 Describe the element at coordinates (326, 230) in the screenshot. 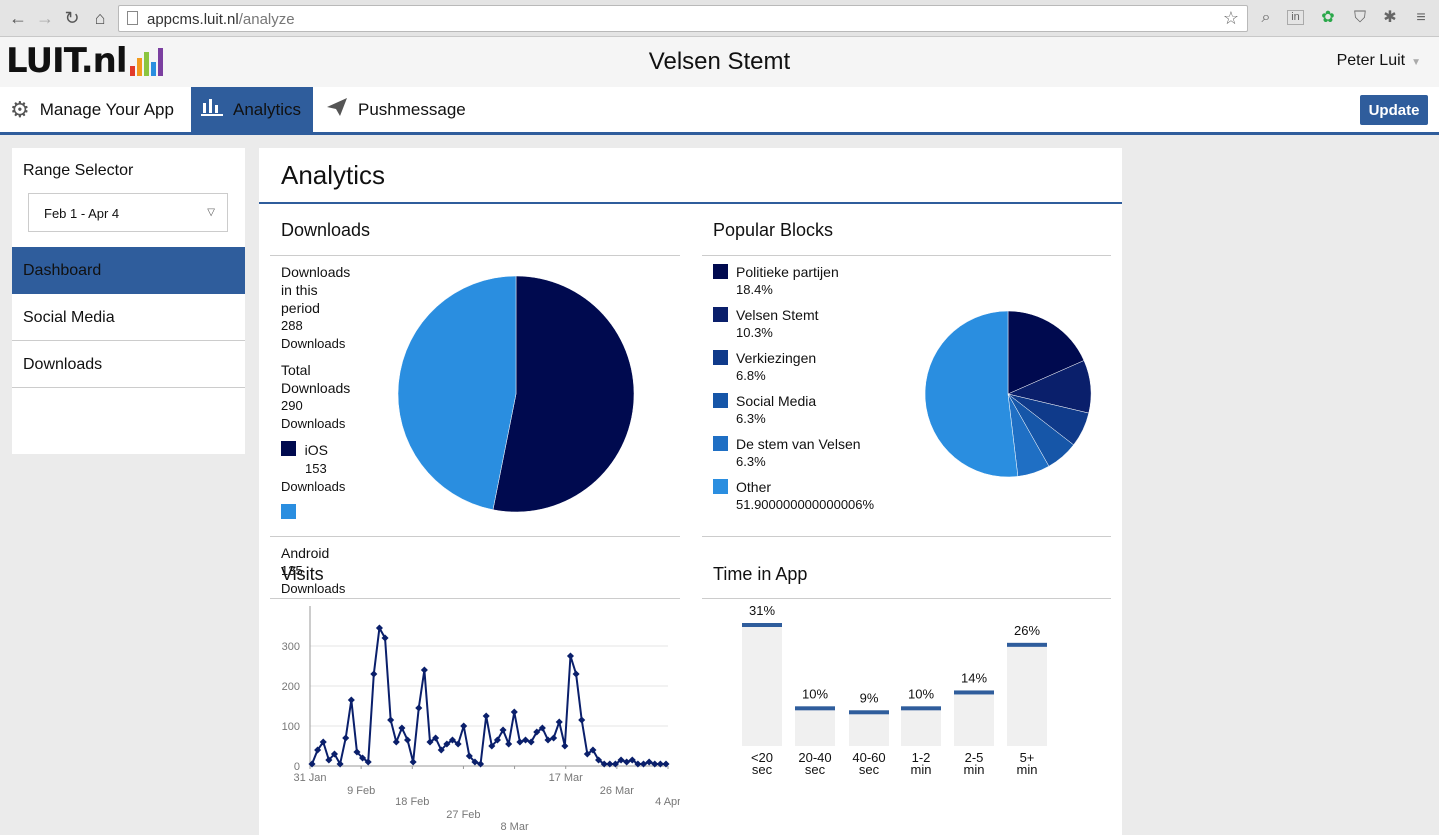

I see `downloads-title: Downloads` at that location.